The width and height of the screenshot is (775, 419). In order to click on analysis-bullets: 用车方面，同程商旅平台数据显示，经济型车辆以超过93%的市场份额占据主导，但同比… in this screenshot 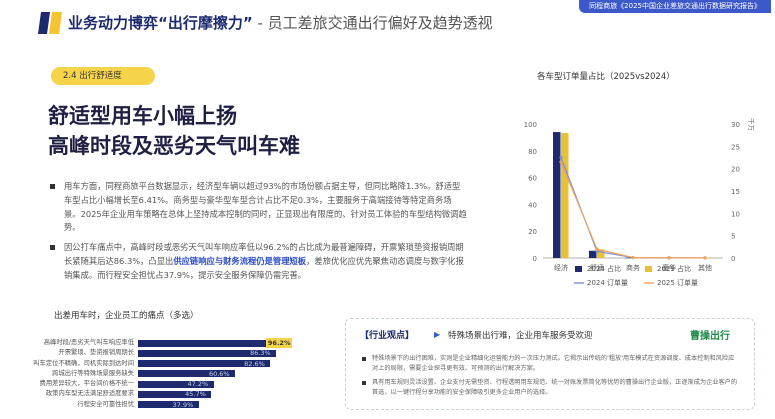, I will do `click(258, 234)`.